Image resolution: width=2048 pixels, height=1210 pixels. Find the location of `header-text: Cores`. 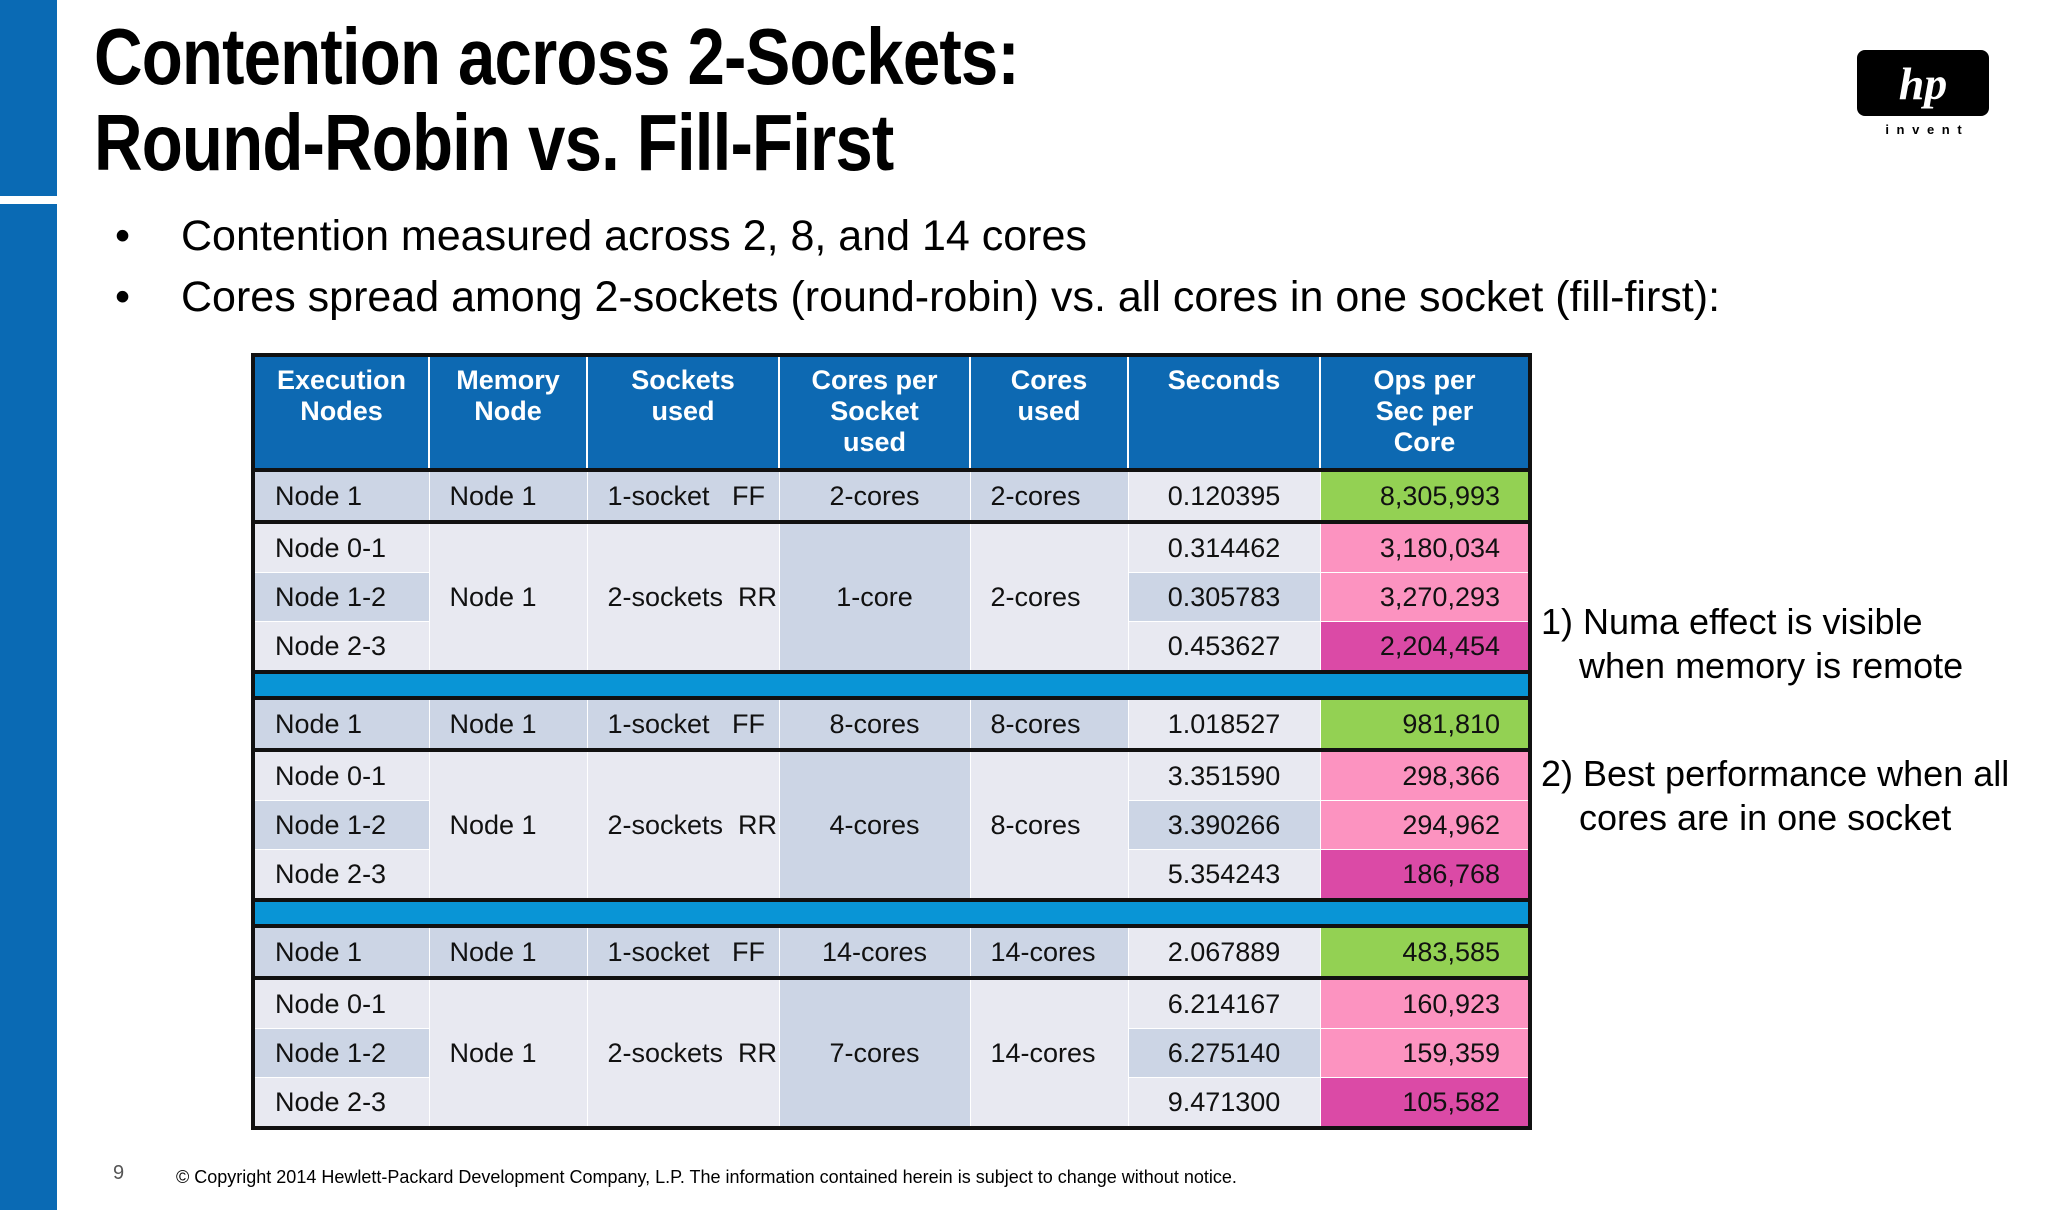

header-text: Cores is located at coordinates (1049, 380).